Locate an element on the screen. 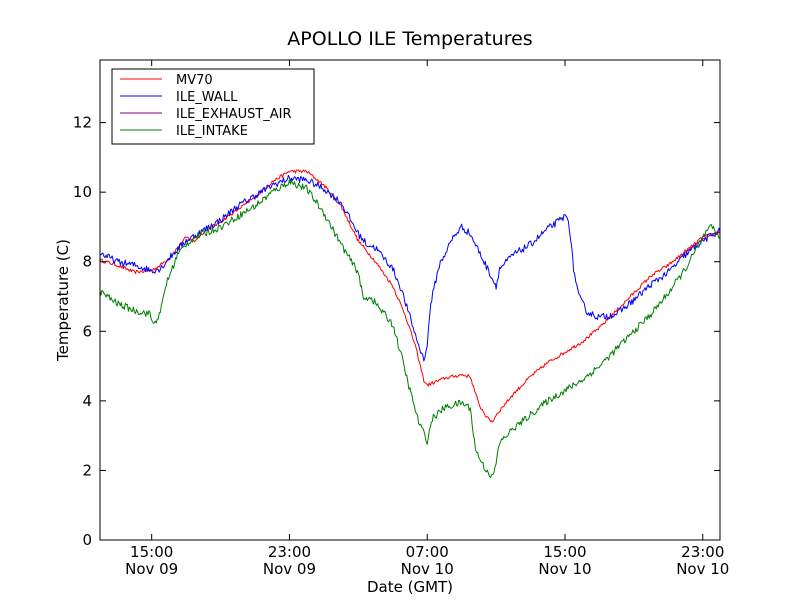  legend-label: ILE_WALL is located at coordinates (207, 97).